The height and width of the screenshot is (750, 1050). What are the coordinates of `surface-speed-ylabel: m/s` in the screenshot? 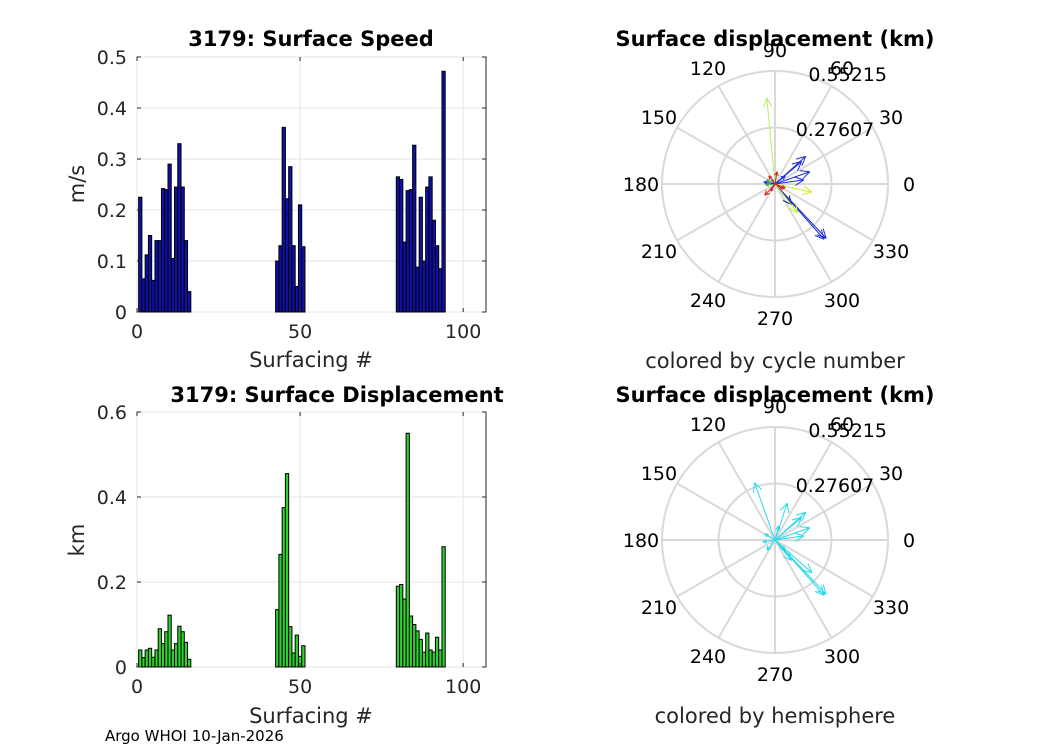 It's located at (77, 184).